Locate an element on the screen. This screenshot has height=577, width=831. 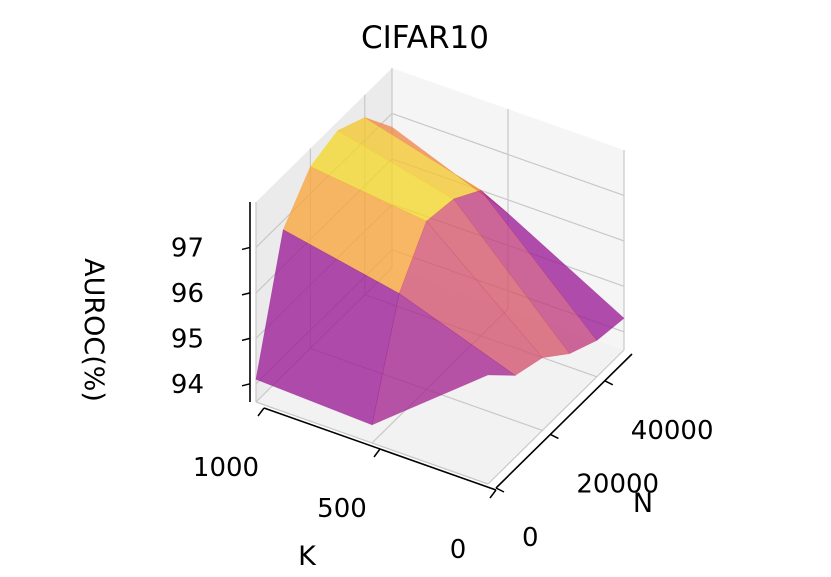
k-tick-label: 500 is located at coordinates (342, 509).